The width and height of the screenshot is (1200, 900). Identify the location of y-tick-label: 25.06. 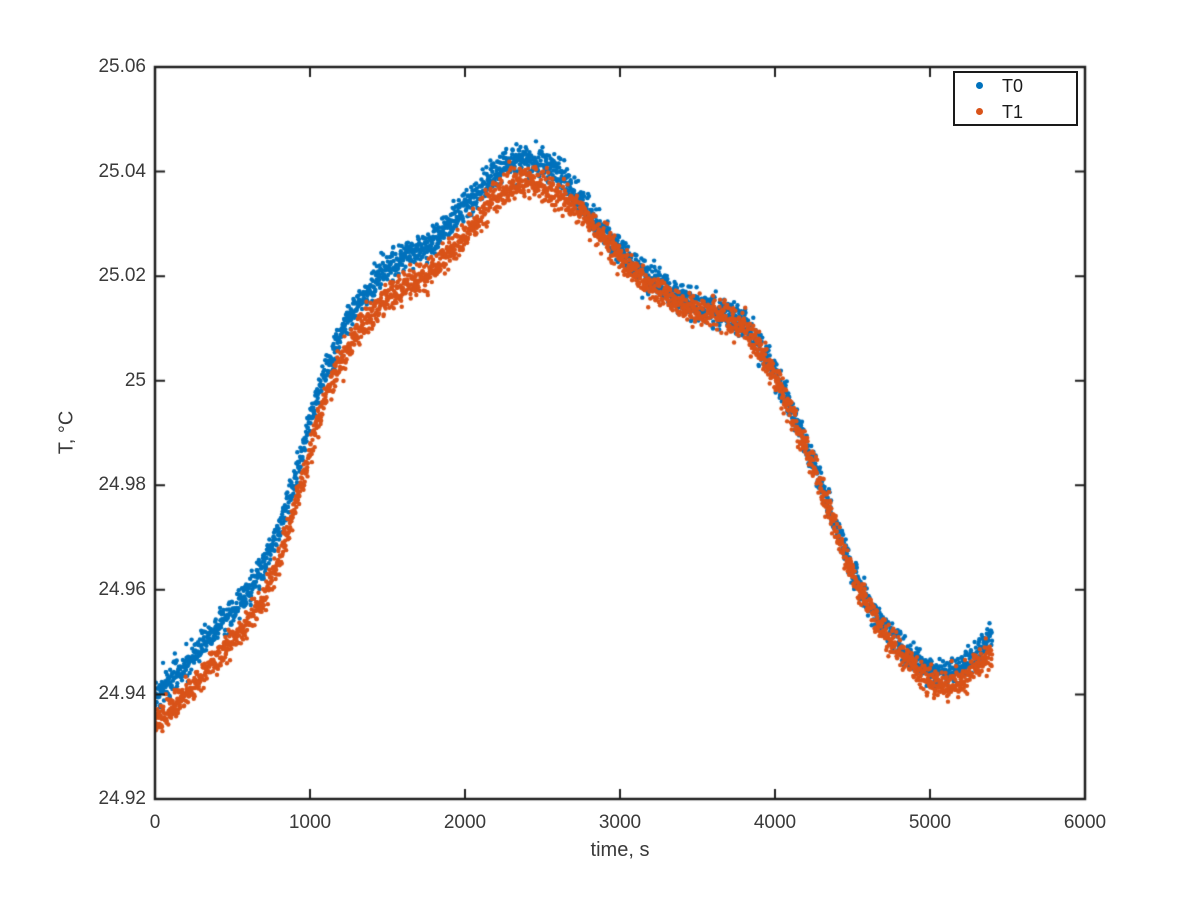
(122, 66).